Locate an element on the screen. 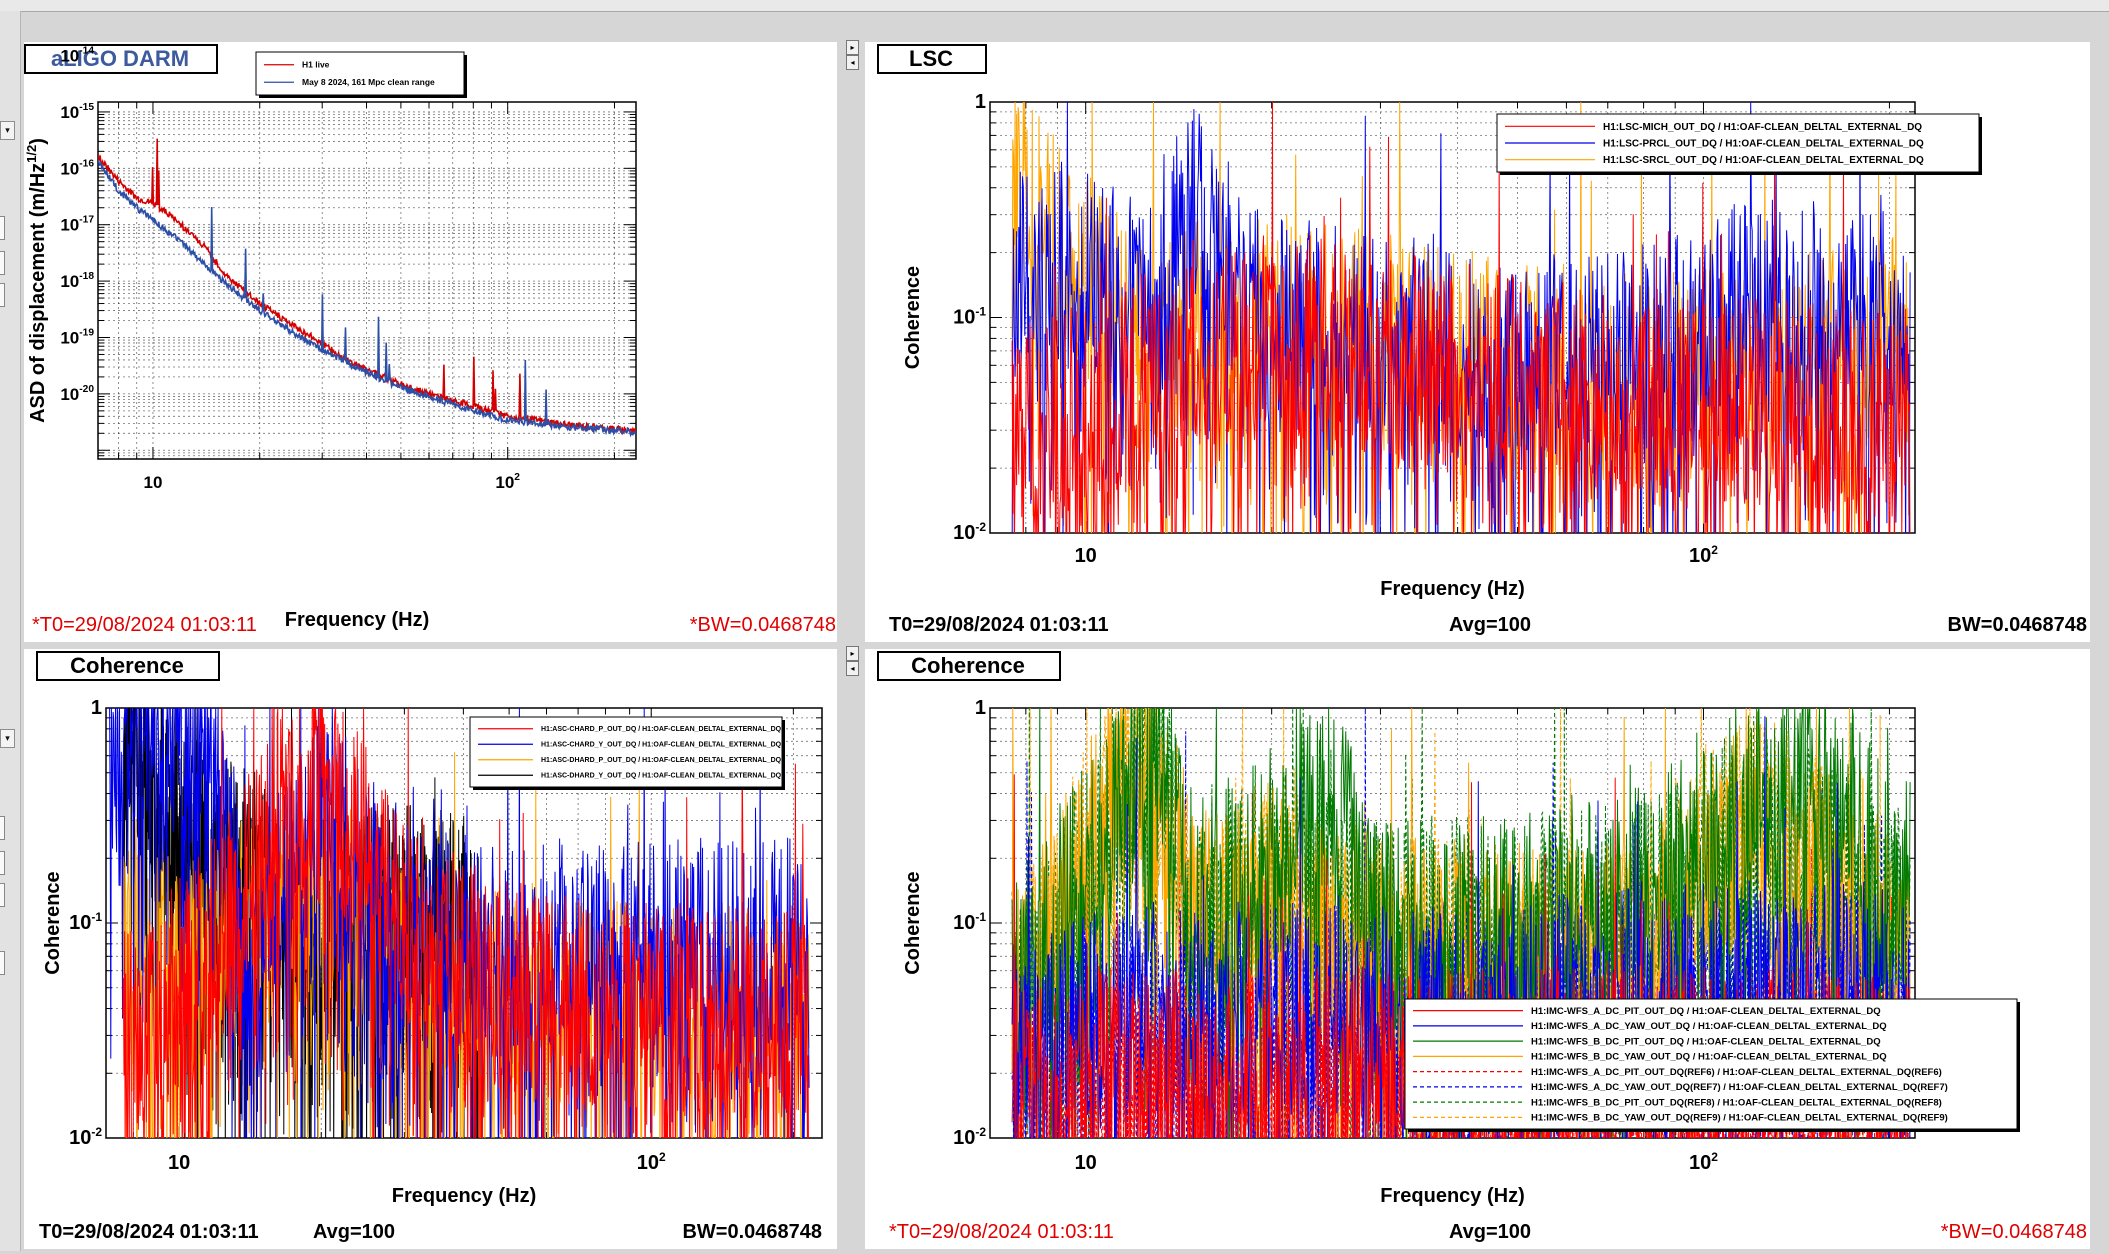  y-axis-label: ASD of displacement (m/Hz1/2) is located at coordinates (36, 280).